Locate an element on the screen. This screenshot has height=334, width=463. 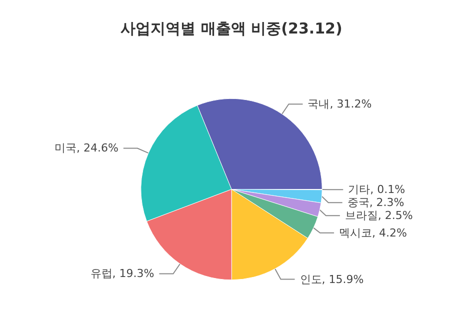
data-label: , 2.5% is located at coordinates (395, 215).